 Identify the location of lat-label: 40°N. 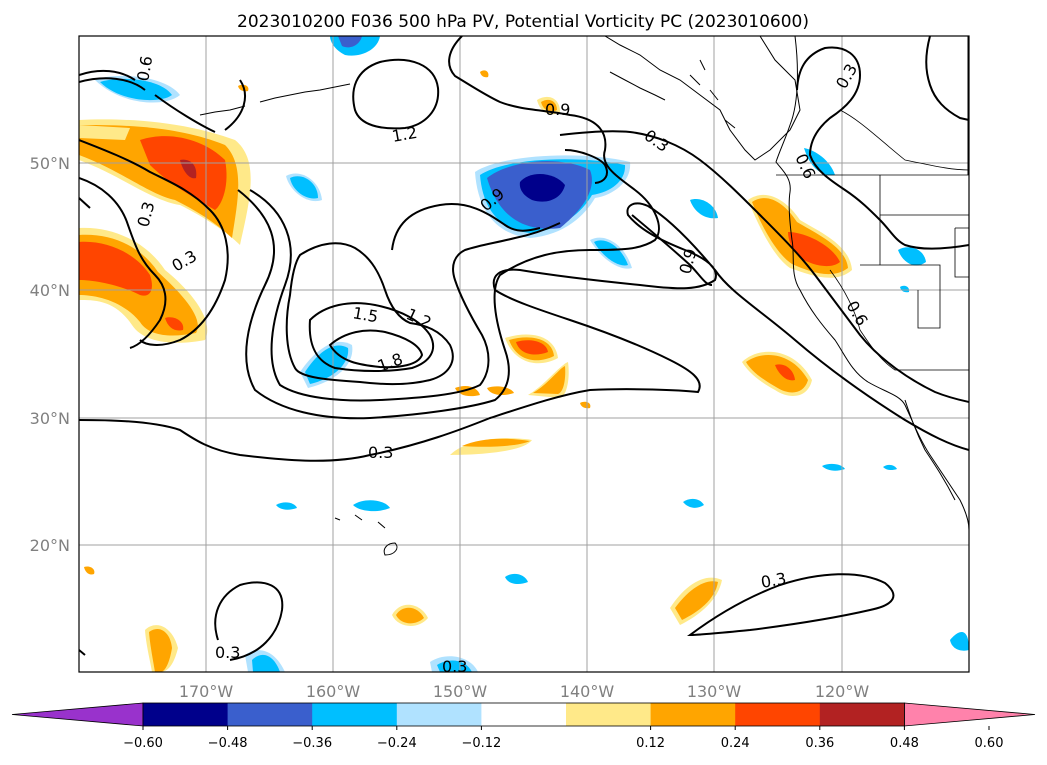
(50, 290).